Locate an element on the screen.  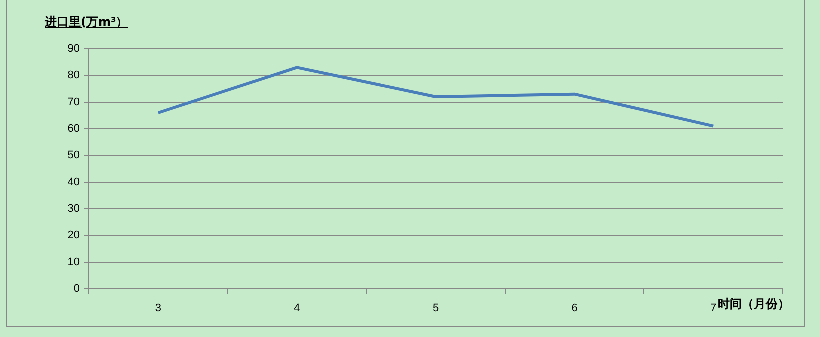
y-tick-label: 30 is located at coordinates (74, 209).